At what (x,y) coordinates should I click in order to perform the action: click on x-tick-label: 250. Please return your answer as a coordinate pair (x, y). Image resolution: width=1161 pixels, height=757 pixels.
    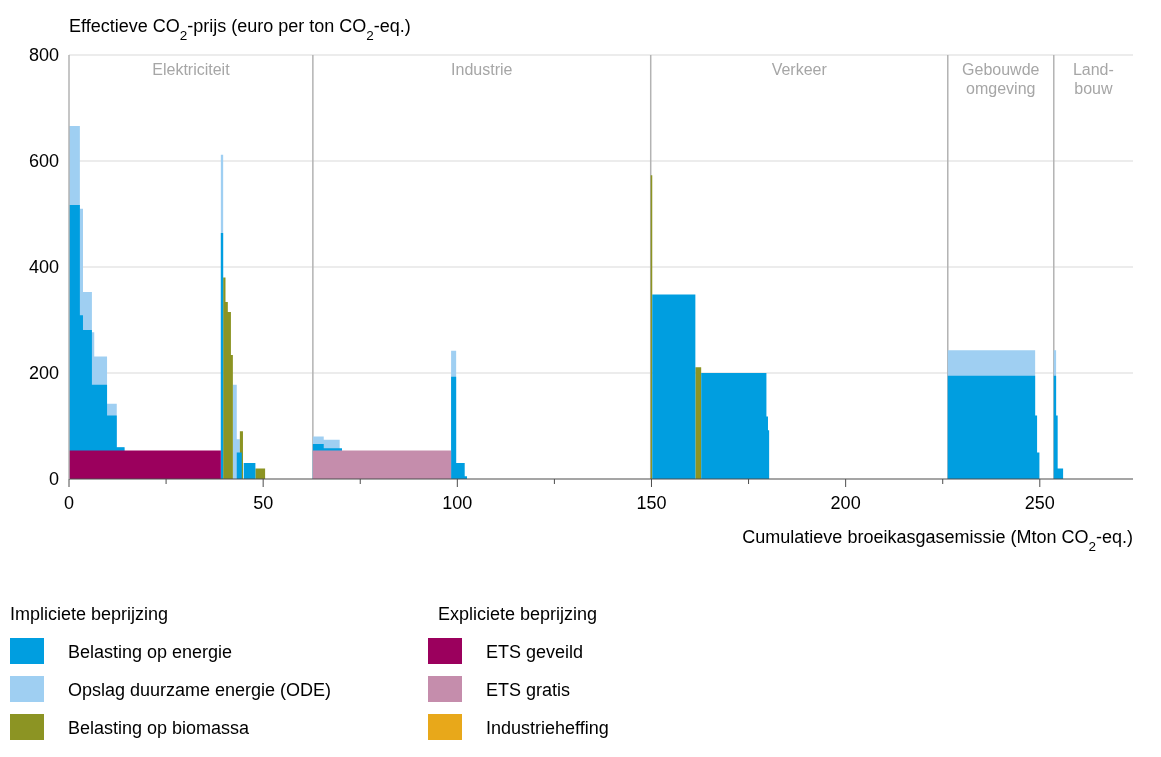
    Looking at the image, I should click on (1039, 503).